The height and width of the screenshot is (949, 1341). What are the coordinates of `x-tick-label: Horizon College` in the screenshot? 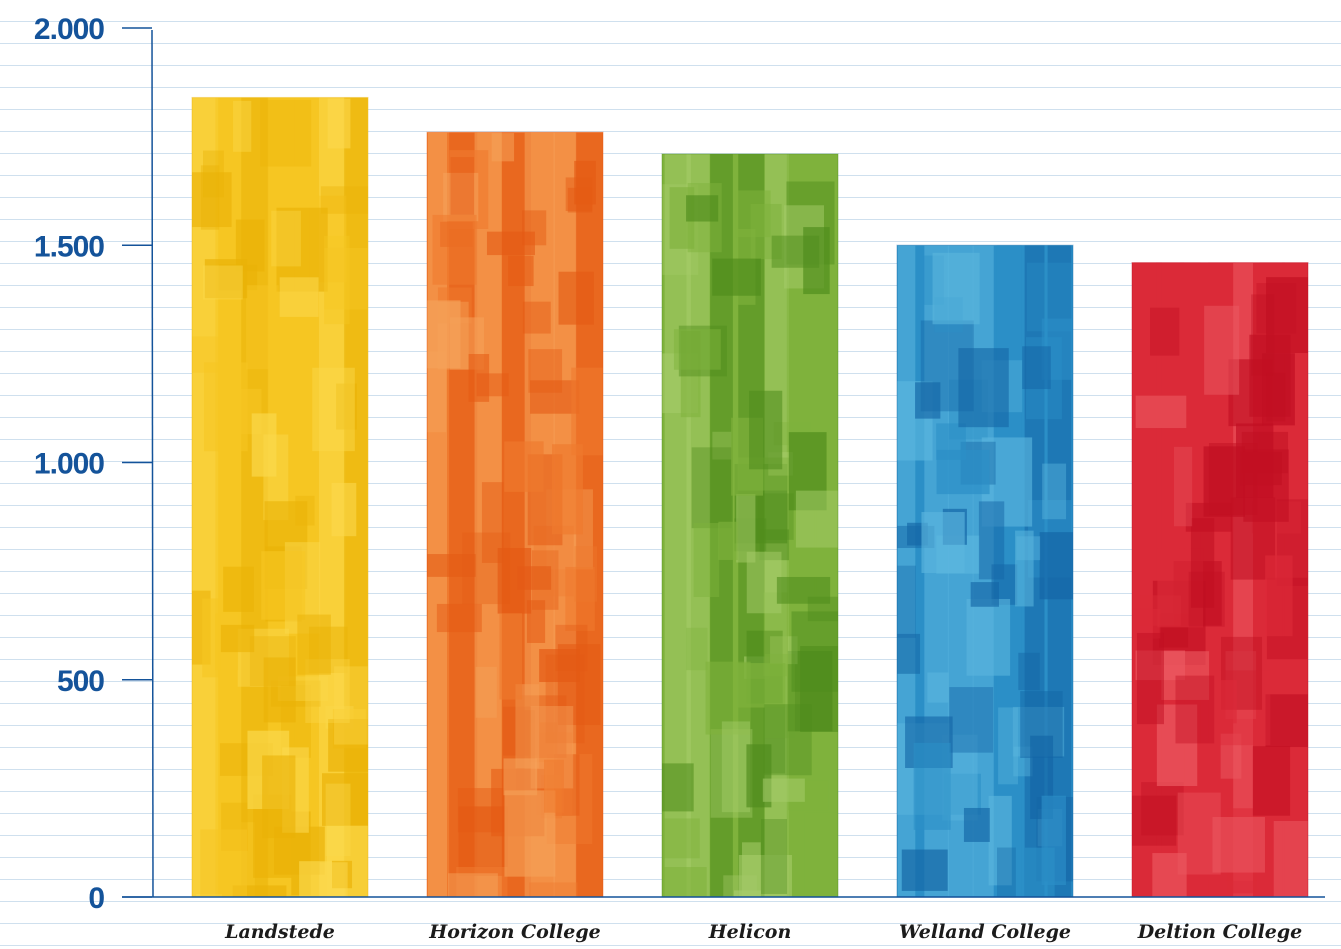 It's located at (514, 932).